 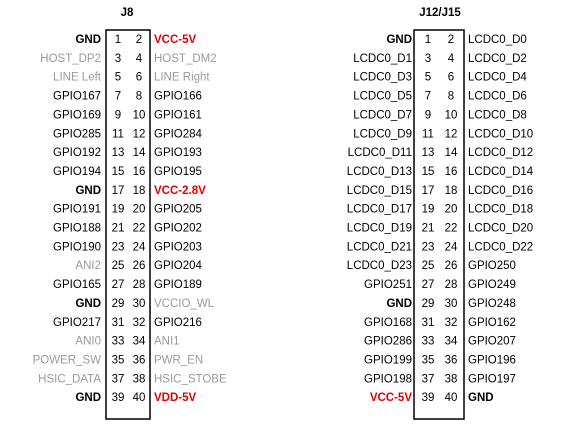 I want to click on pin-number: 30, so click(x=139, y=304).